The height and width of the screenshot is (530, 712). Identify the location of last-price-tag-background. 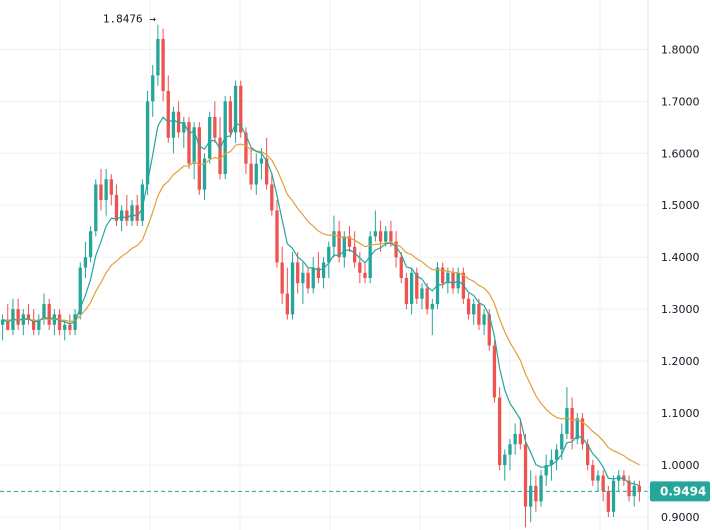
(680, 491).